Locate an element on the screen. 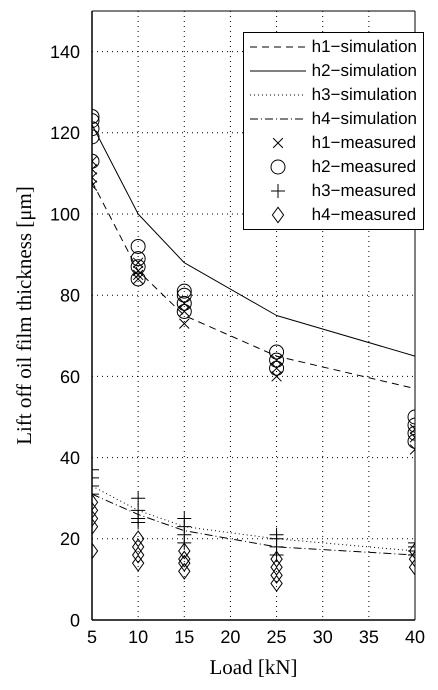 The height and width of the screenshot is (690, 438). legend-label: h1−measured is located at coordinates (364, 143).